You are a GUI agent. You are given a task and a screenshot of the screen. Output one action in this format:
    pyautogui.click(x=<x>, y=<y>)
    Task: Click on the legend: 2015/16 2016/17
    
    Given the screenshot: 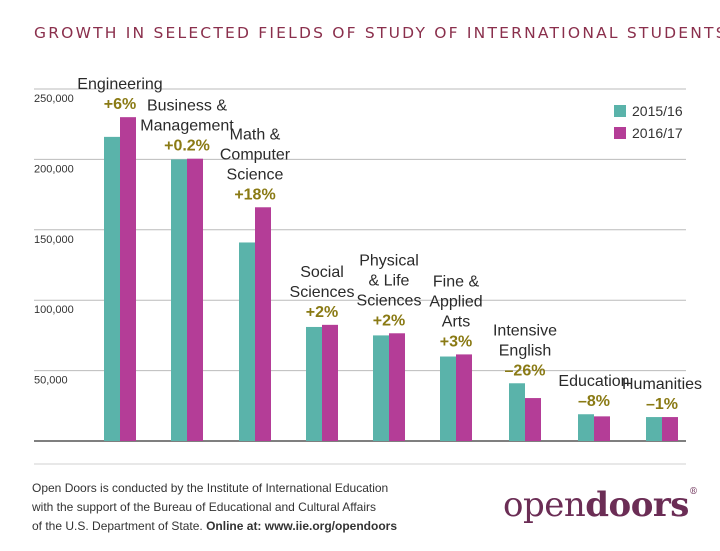 What is the action you would take?
    pyautogui.click(x=648, y=122)
    